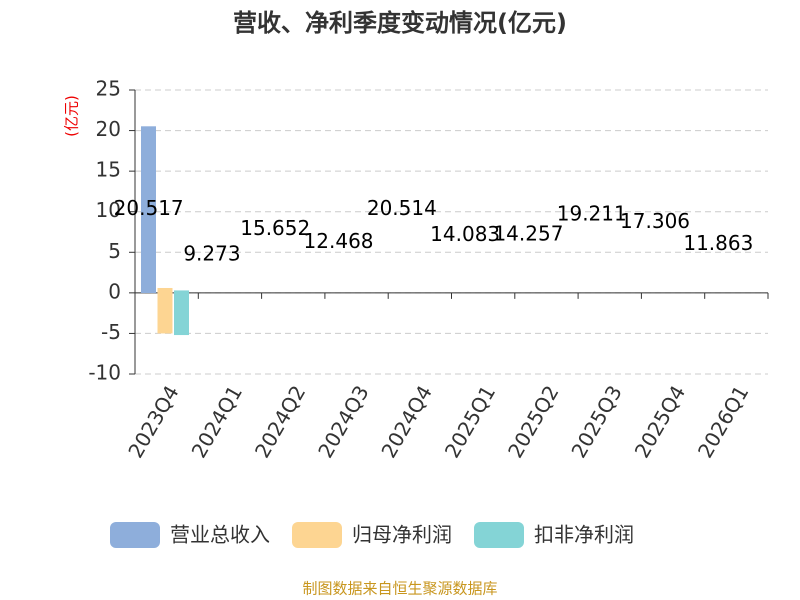 This screenshot has width=800, height=600. I want to click on x-tick-label: 2026Q1, so click(723, 421).